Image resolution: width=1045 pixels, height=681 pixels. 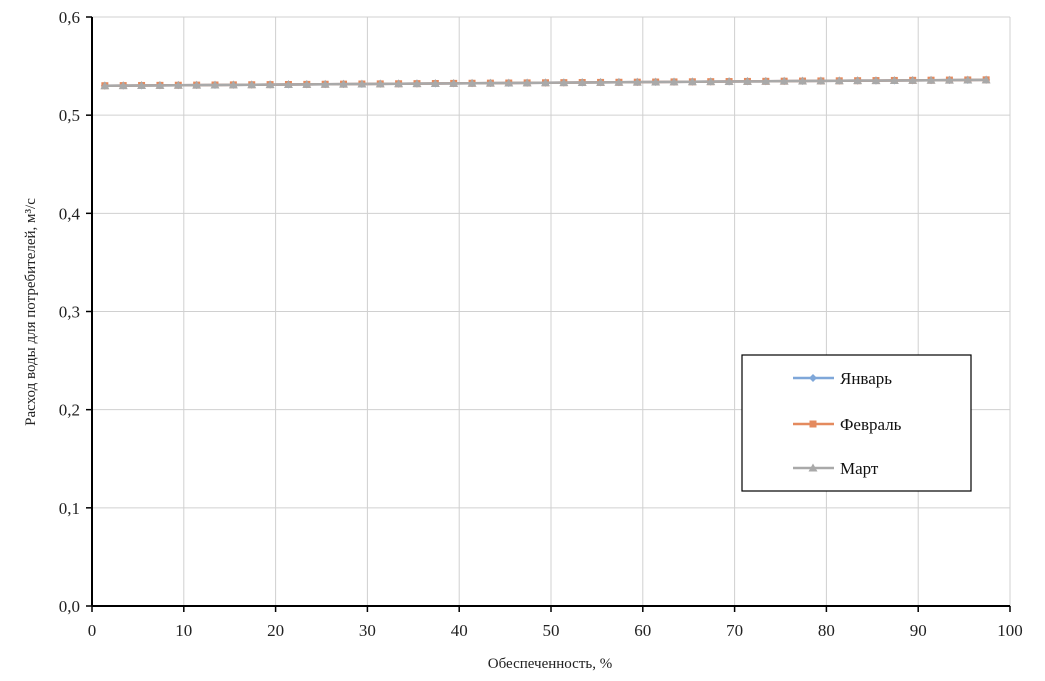 What do you see at coordinates (826, 630) in the screenshot?
I see `x-tick-label: 80` at bounding box center [826, 630].